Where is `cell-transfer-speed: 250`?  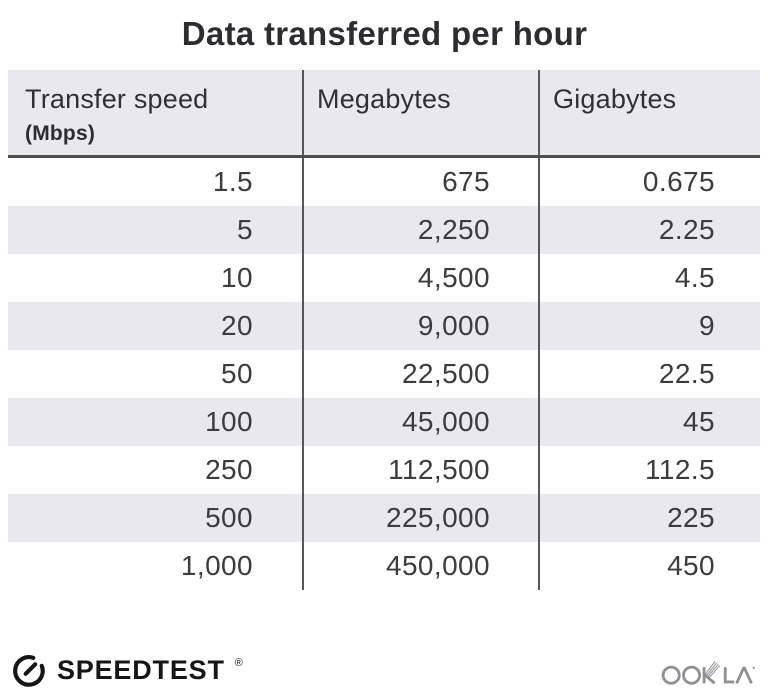
cell-transfer-speed: 250 is located at coordinates (229, 469).